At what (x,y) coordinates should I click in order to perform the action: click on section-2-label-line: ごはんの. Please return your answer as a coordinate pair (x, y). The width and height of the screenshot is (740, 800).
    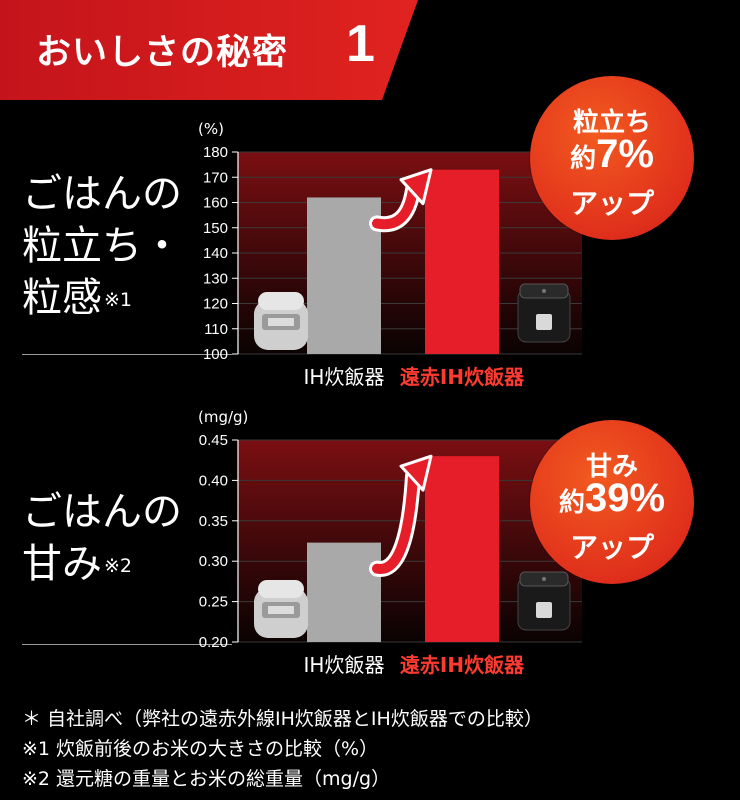
    Looking at the image, I should click on (102, 512).